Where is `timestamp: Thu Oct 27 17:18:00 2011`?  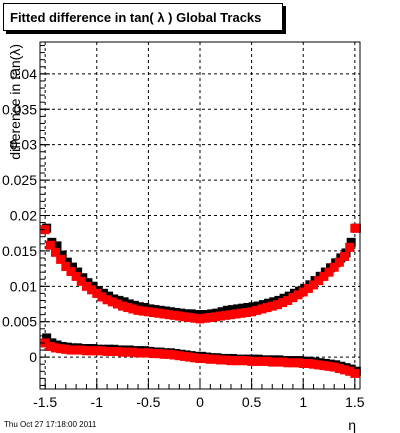 timestamp: Thu Oct 27 17:18:00 2011 is located at coordinates (50, 424).